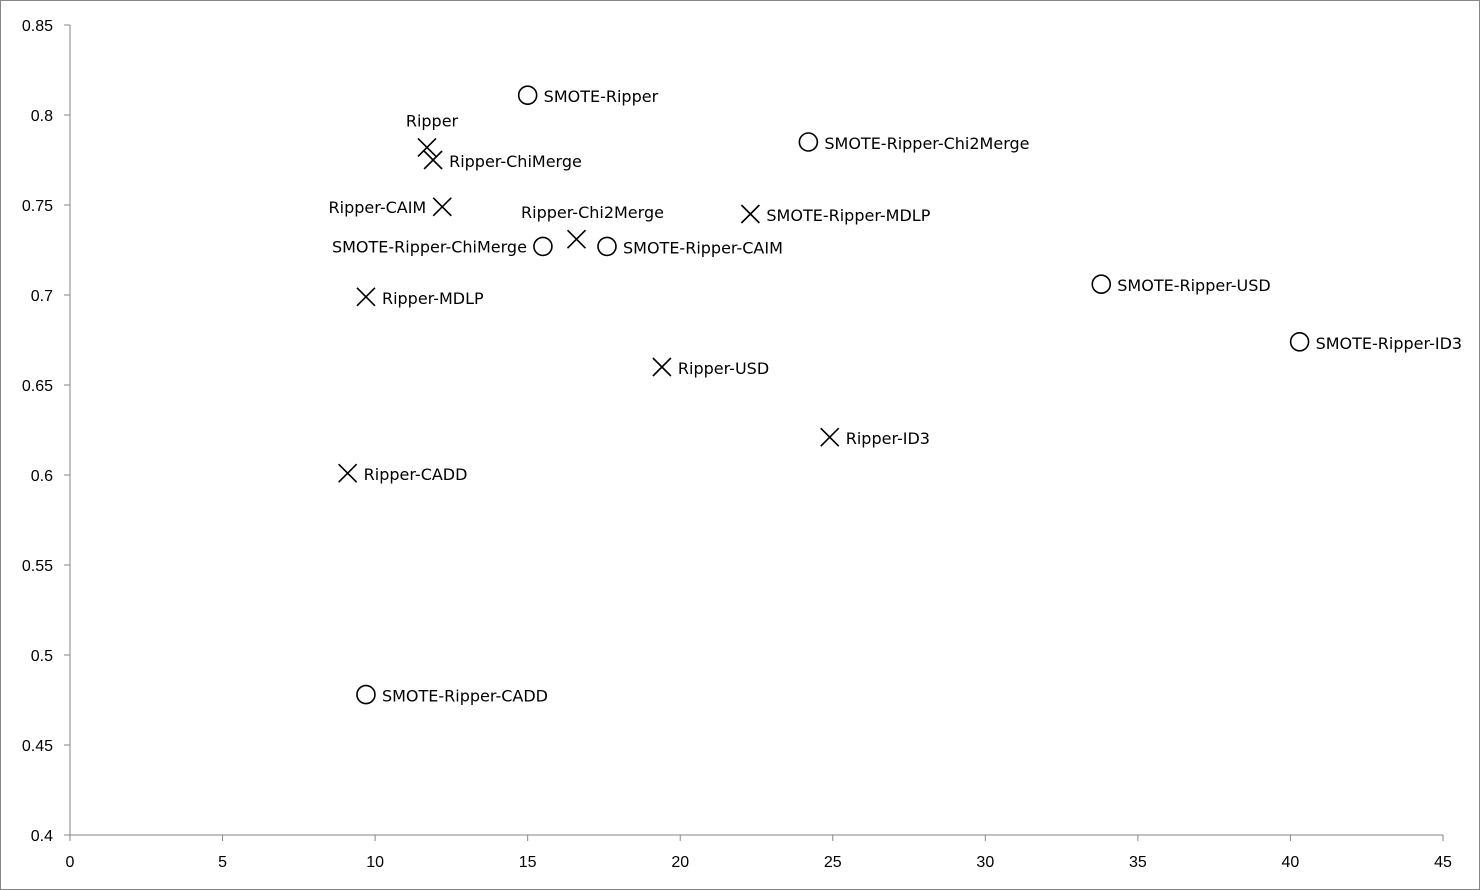  I want to click on point-label: SMOTE-Ripper-CADD, so click(465, 696).